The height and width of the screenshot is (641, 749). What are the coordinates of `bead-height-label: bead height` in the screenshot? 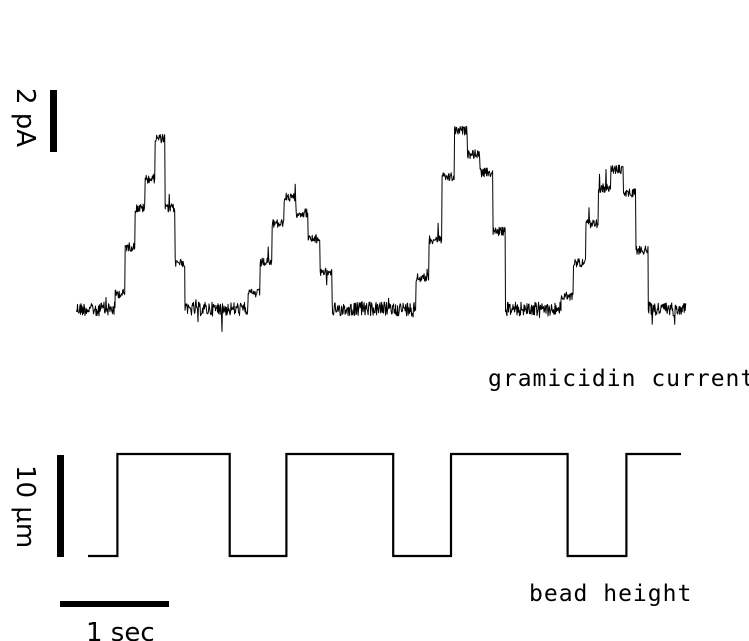 It's located at (610, 594).